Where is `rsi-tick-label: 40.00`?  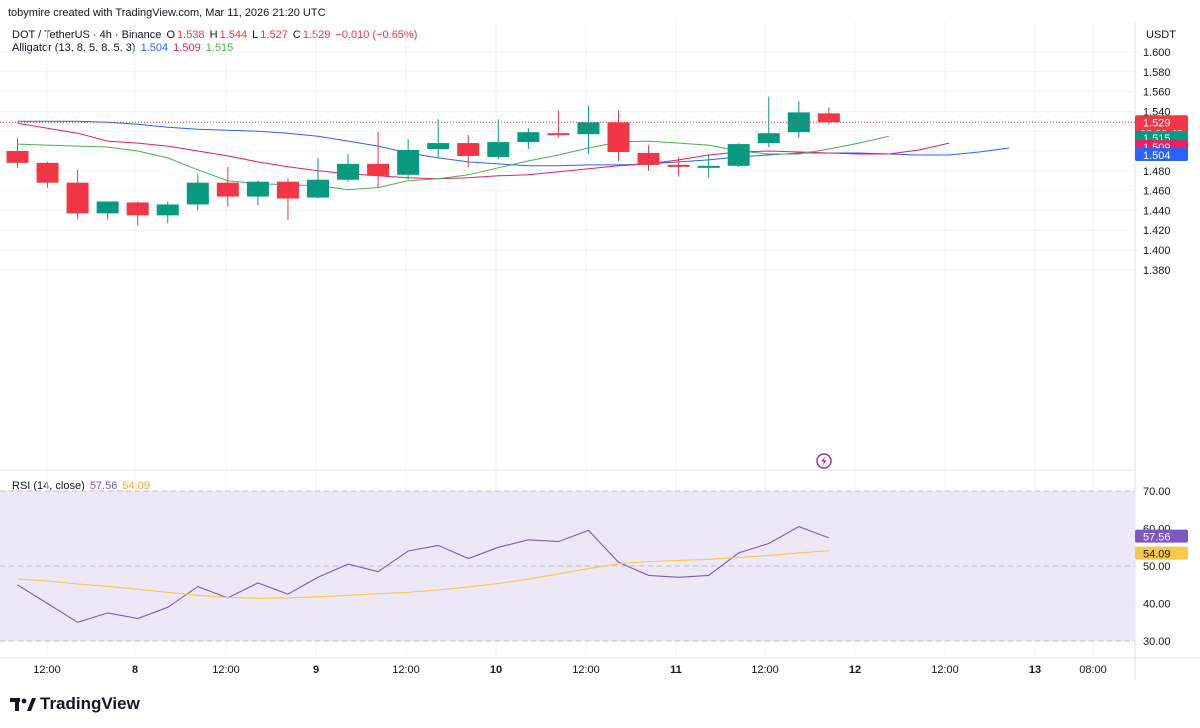
rsi-tick-label: 40.00 is located at coordinates (1157, 605).